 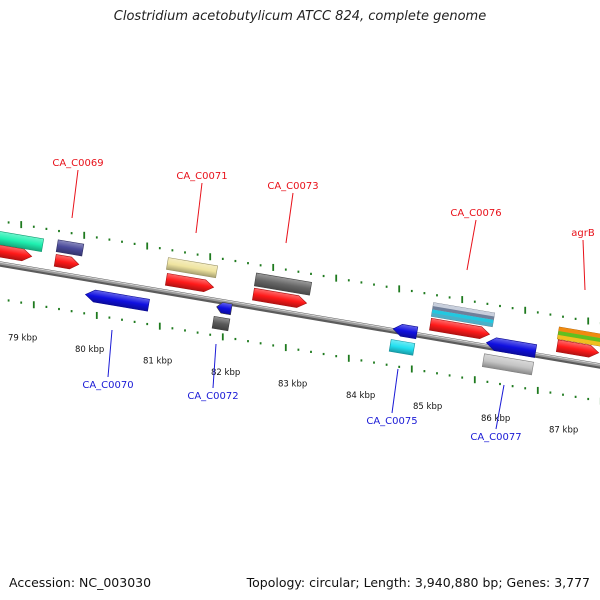 I want to click on gene-label-CA_C0071: CA_C0071, so click(x=201, y=176).